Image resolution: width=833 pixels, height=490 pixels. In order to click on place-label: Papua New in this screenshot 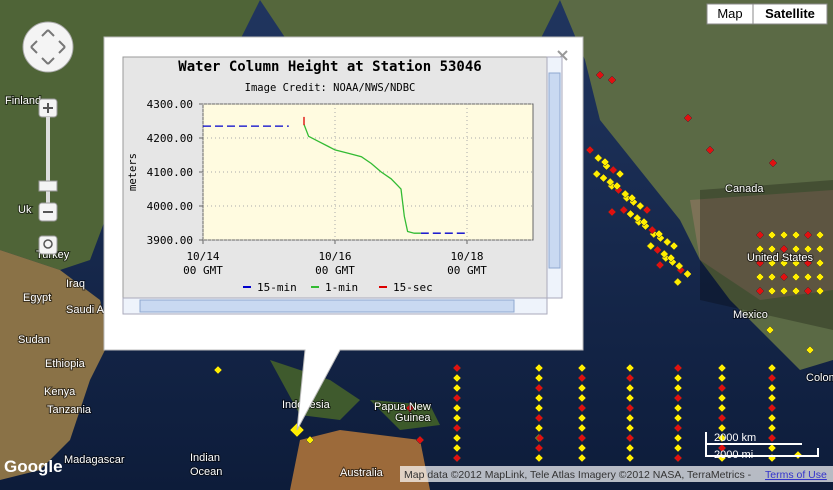, I will do `click(402, 407)`.